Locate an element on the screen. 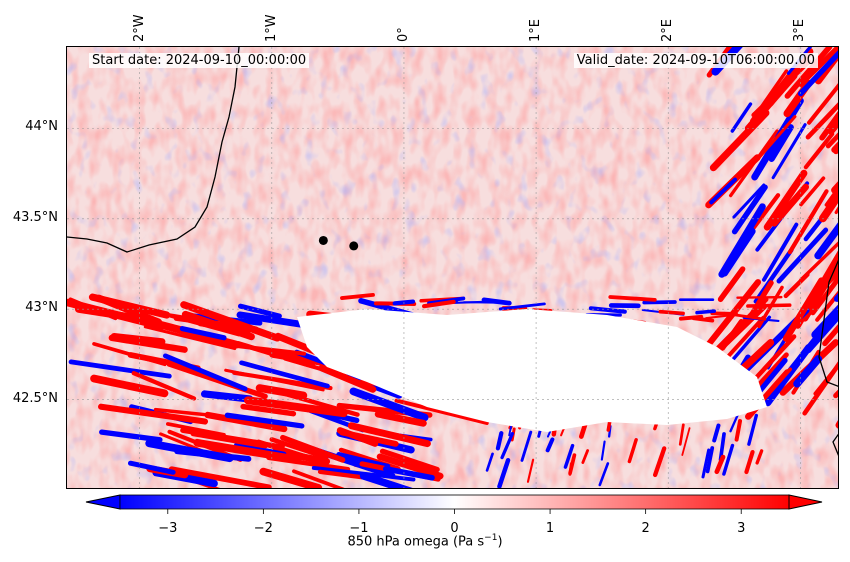 Image resolution: width=850 pixels, height=562 pixels. latitude-label: 43°N is located at coordinates (41, 308).